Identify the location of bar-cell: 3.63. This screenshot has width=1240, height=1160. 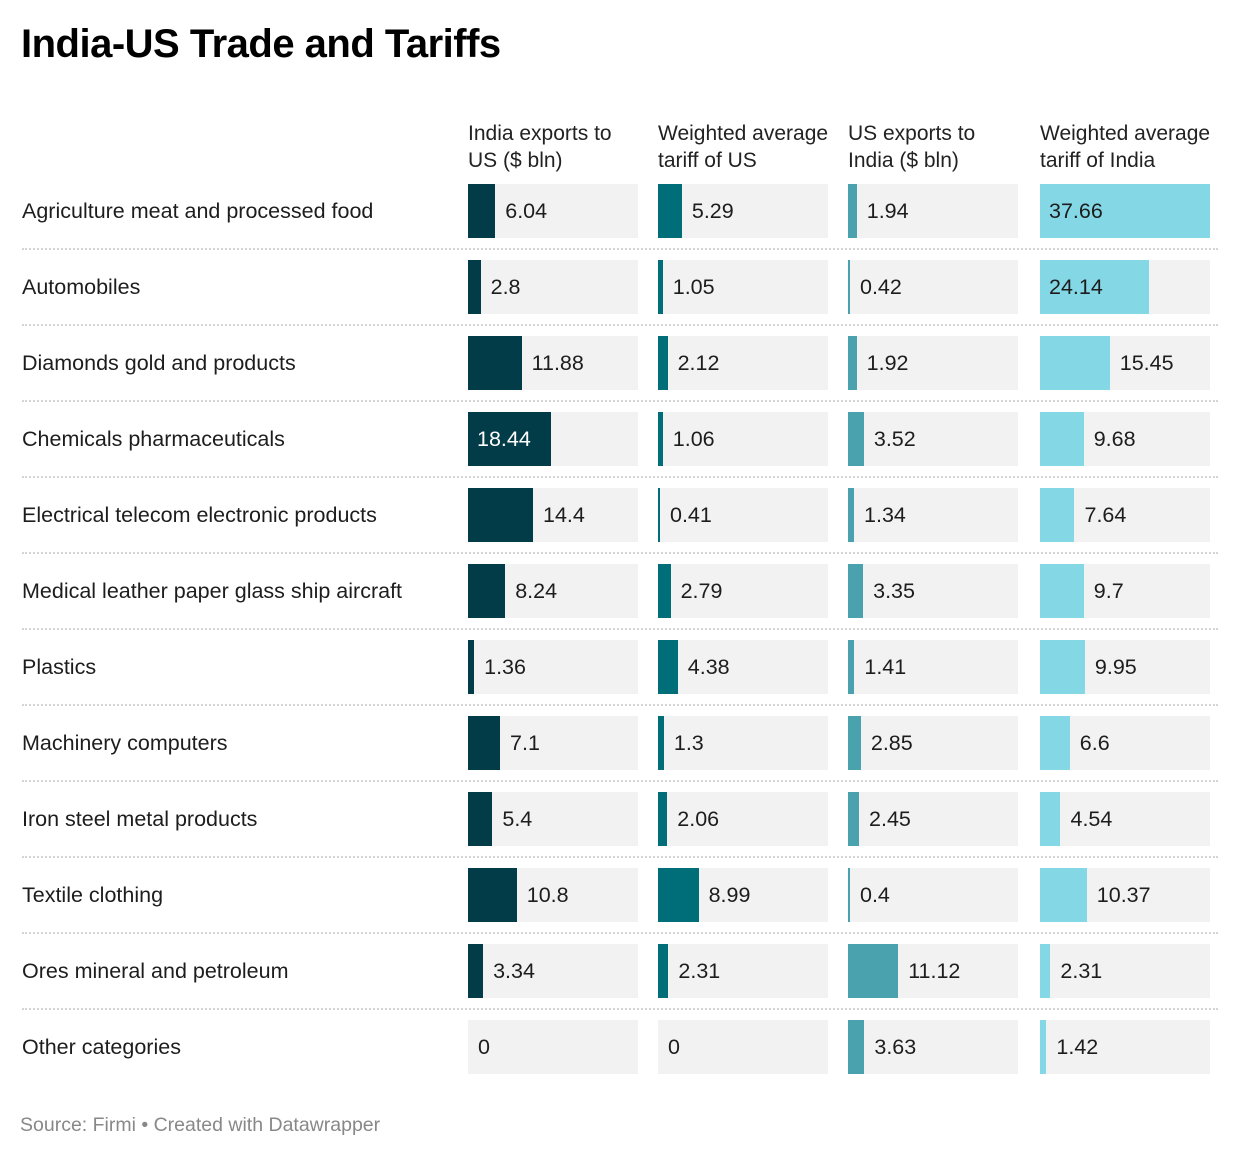
(933, 1047).